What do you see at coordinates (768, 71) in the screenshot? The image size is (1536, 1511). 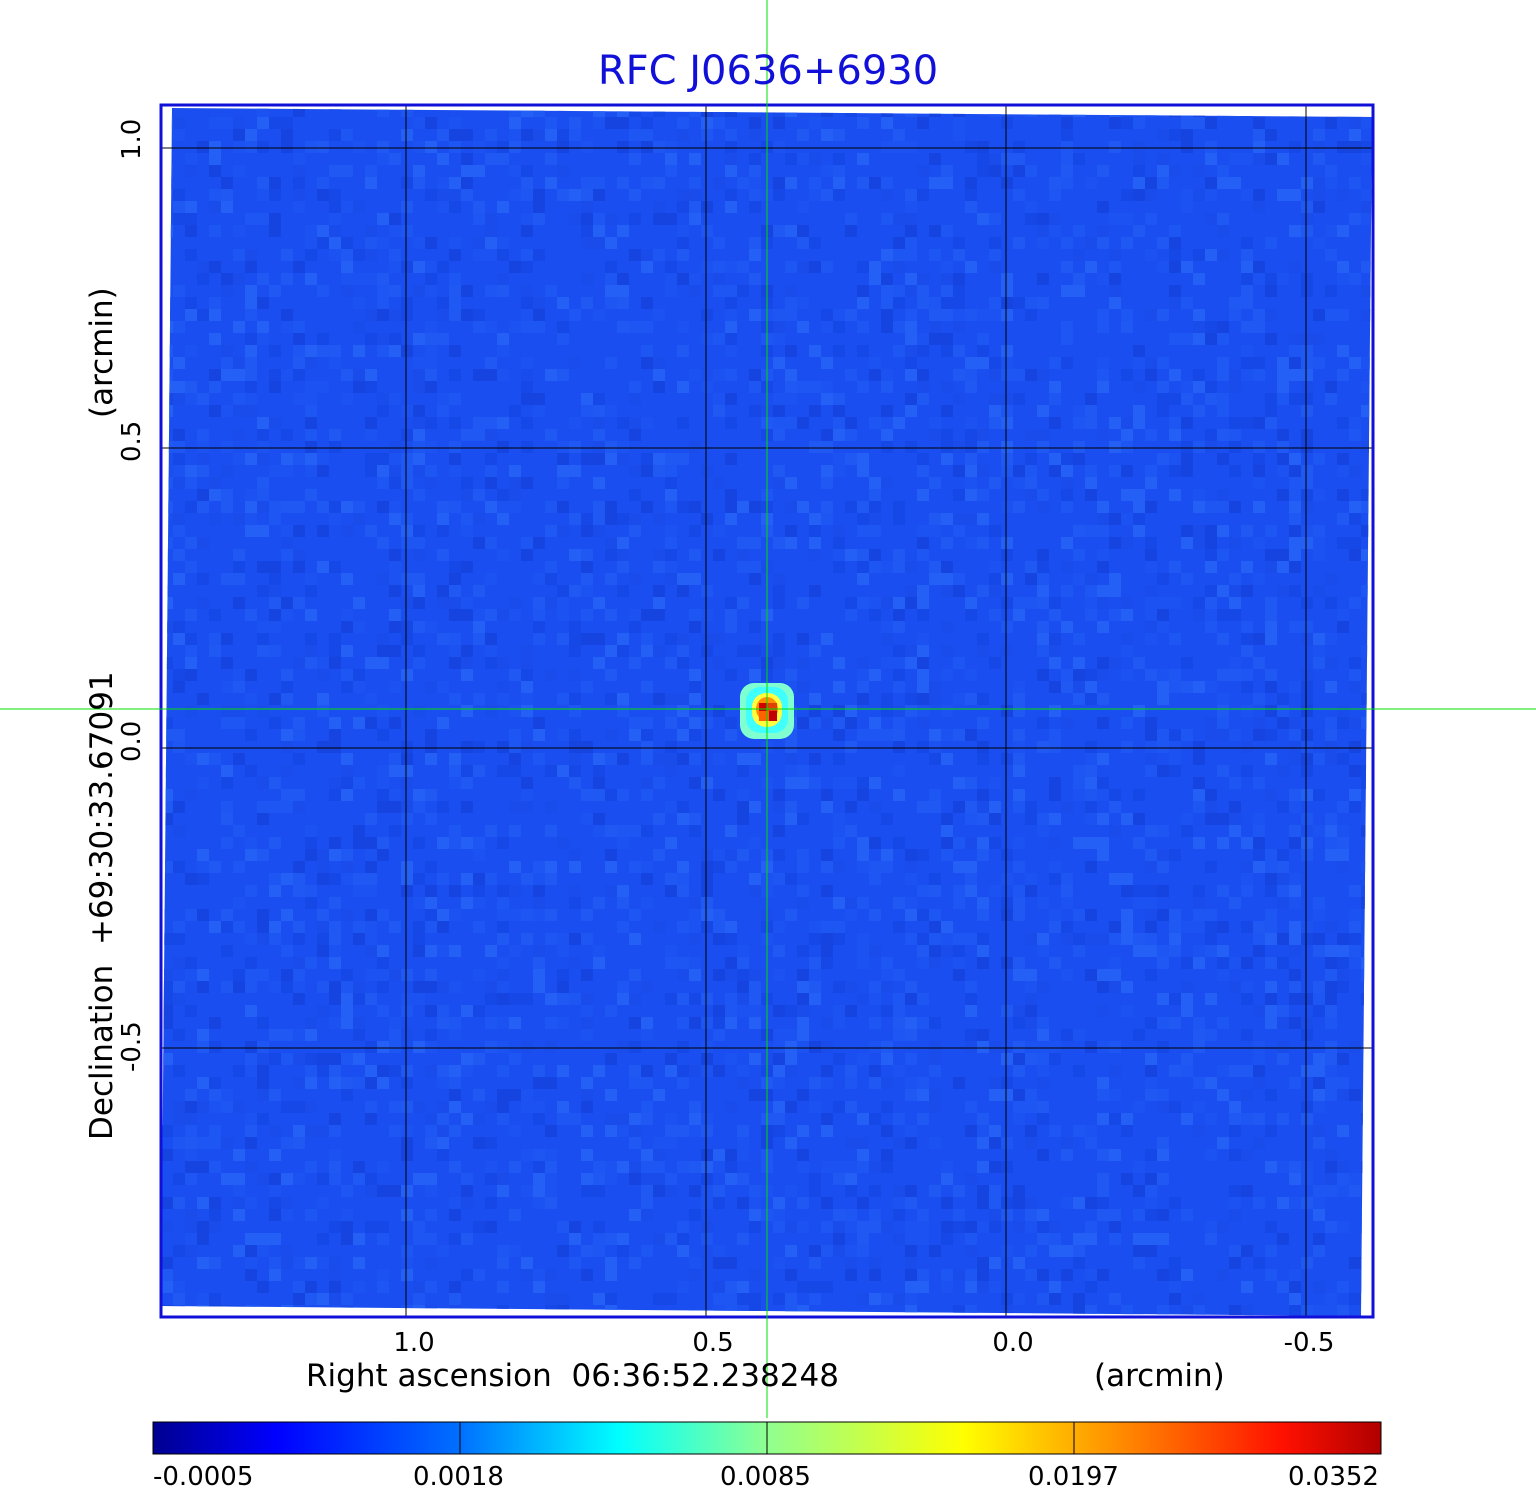 I see `plot-title: RFC J0636+6930` at bounding box center [768, 71].